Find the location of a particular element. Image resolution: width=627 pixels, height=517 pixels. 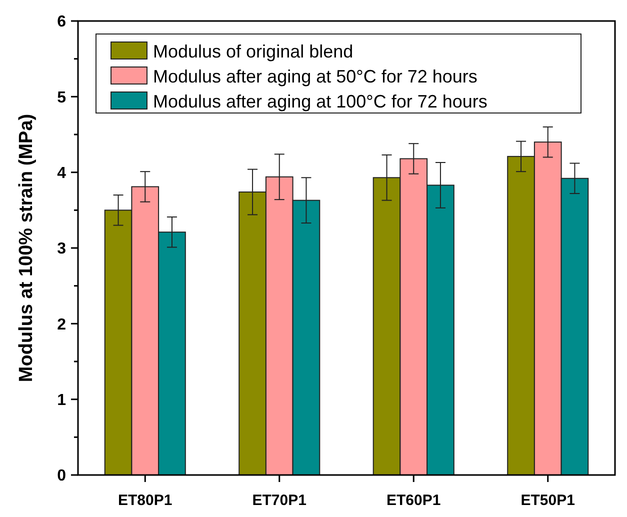

x-tick-label: ET60P1 is located at coordinates (413, 500).